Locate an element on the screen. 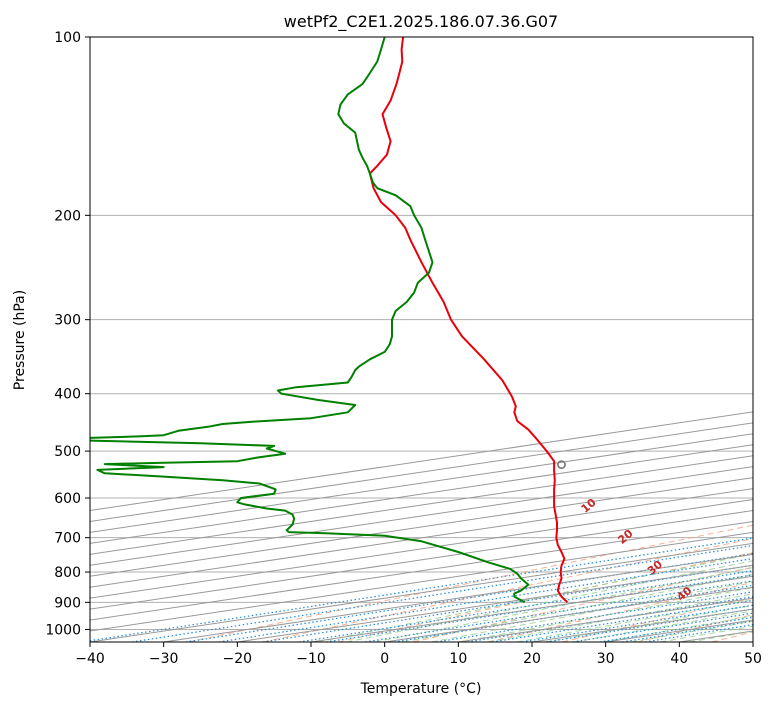 The width and height of the screenshot is (775, 708). dry-adiabats is located at coordinates (470, 583).